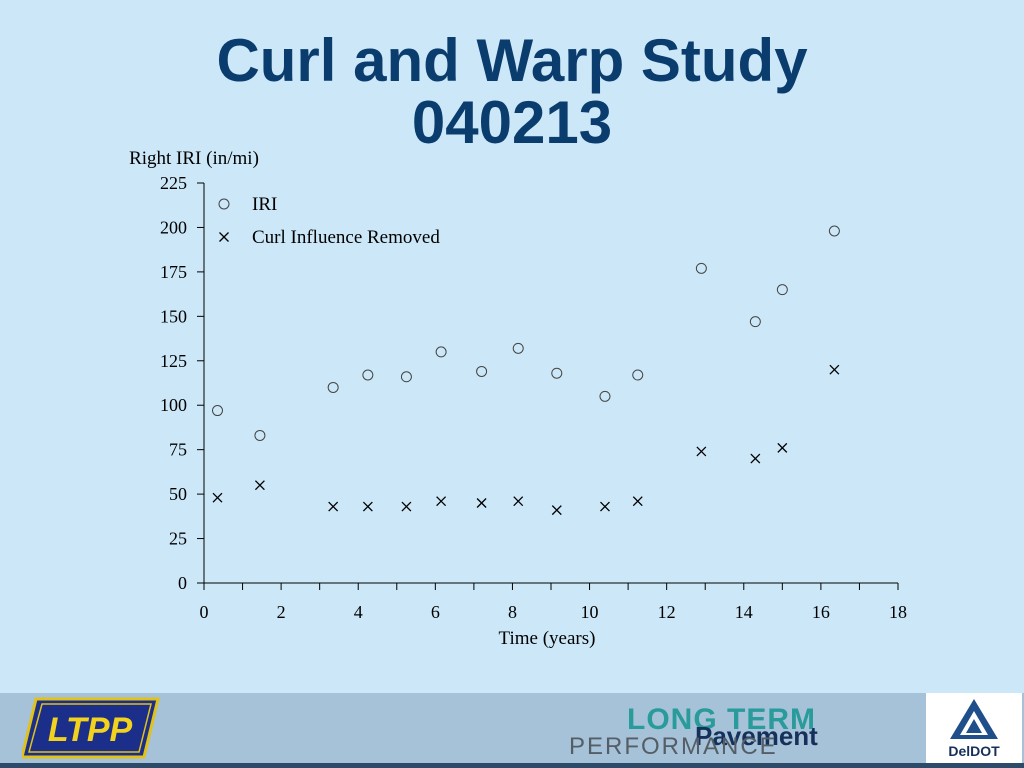 This screenshot has width=1024, height=768. Describe the element at coordinates (173, 272) in the screenshot. I see `y-tick-label: 175` at that location.